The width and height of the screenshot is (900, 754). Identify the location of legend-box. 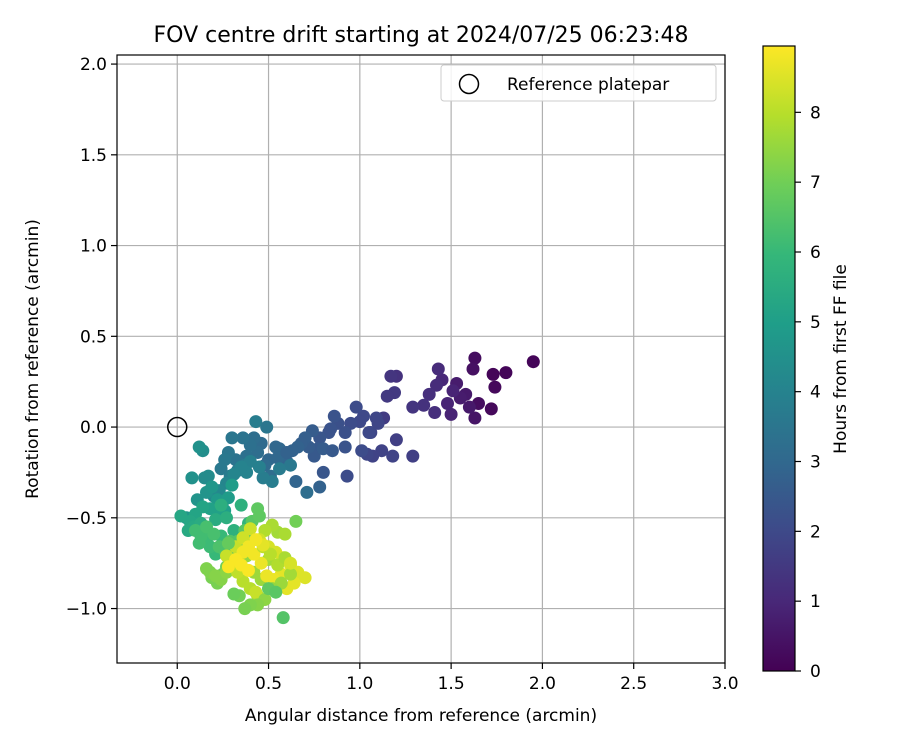
(578, 83).